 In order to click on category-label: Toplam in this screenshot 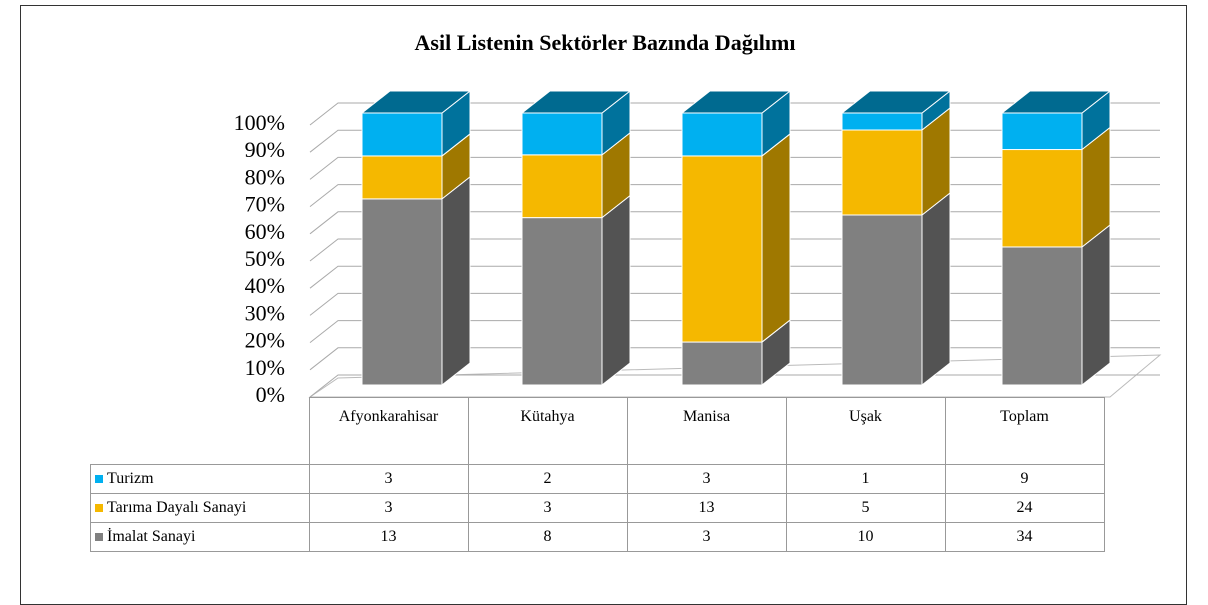, I will do `click(1024, 431)`.